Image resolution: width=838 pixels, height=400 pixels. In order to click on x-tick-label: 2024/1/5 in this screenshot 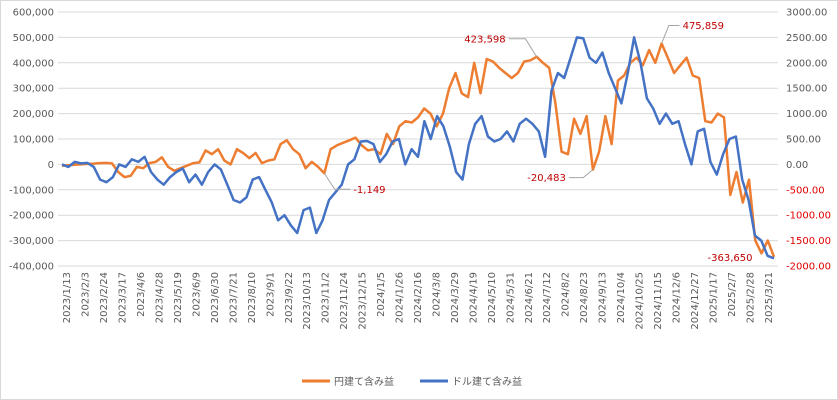, I will do `click(381, 294)`.